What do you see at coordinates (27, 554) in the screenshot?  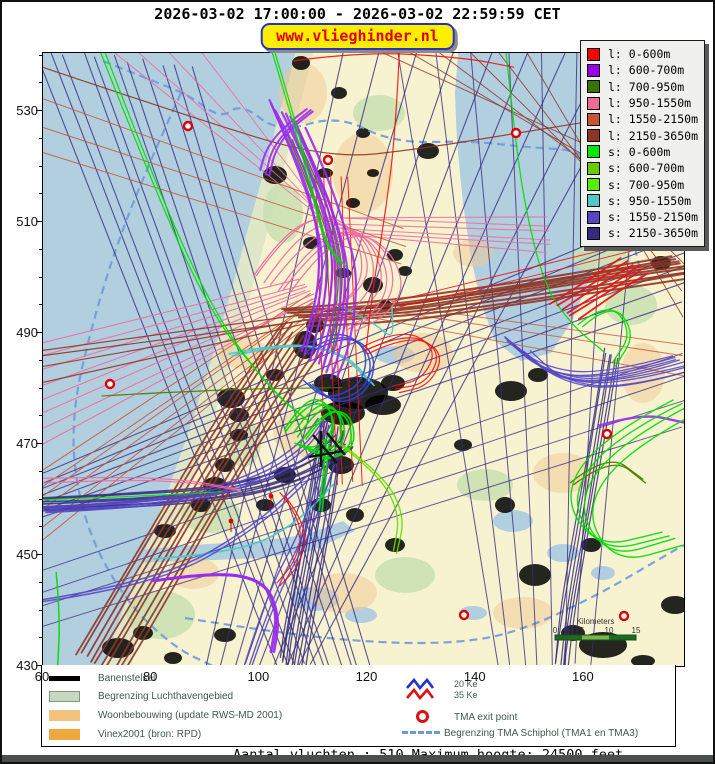 I see `y-axis-label: 450` at bounding box center [27, 554].